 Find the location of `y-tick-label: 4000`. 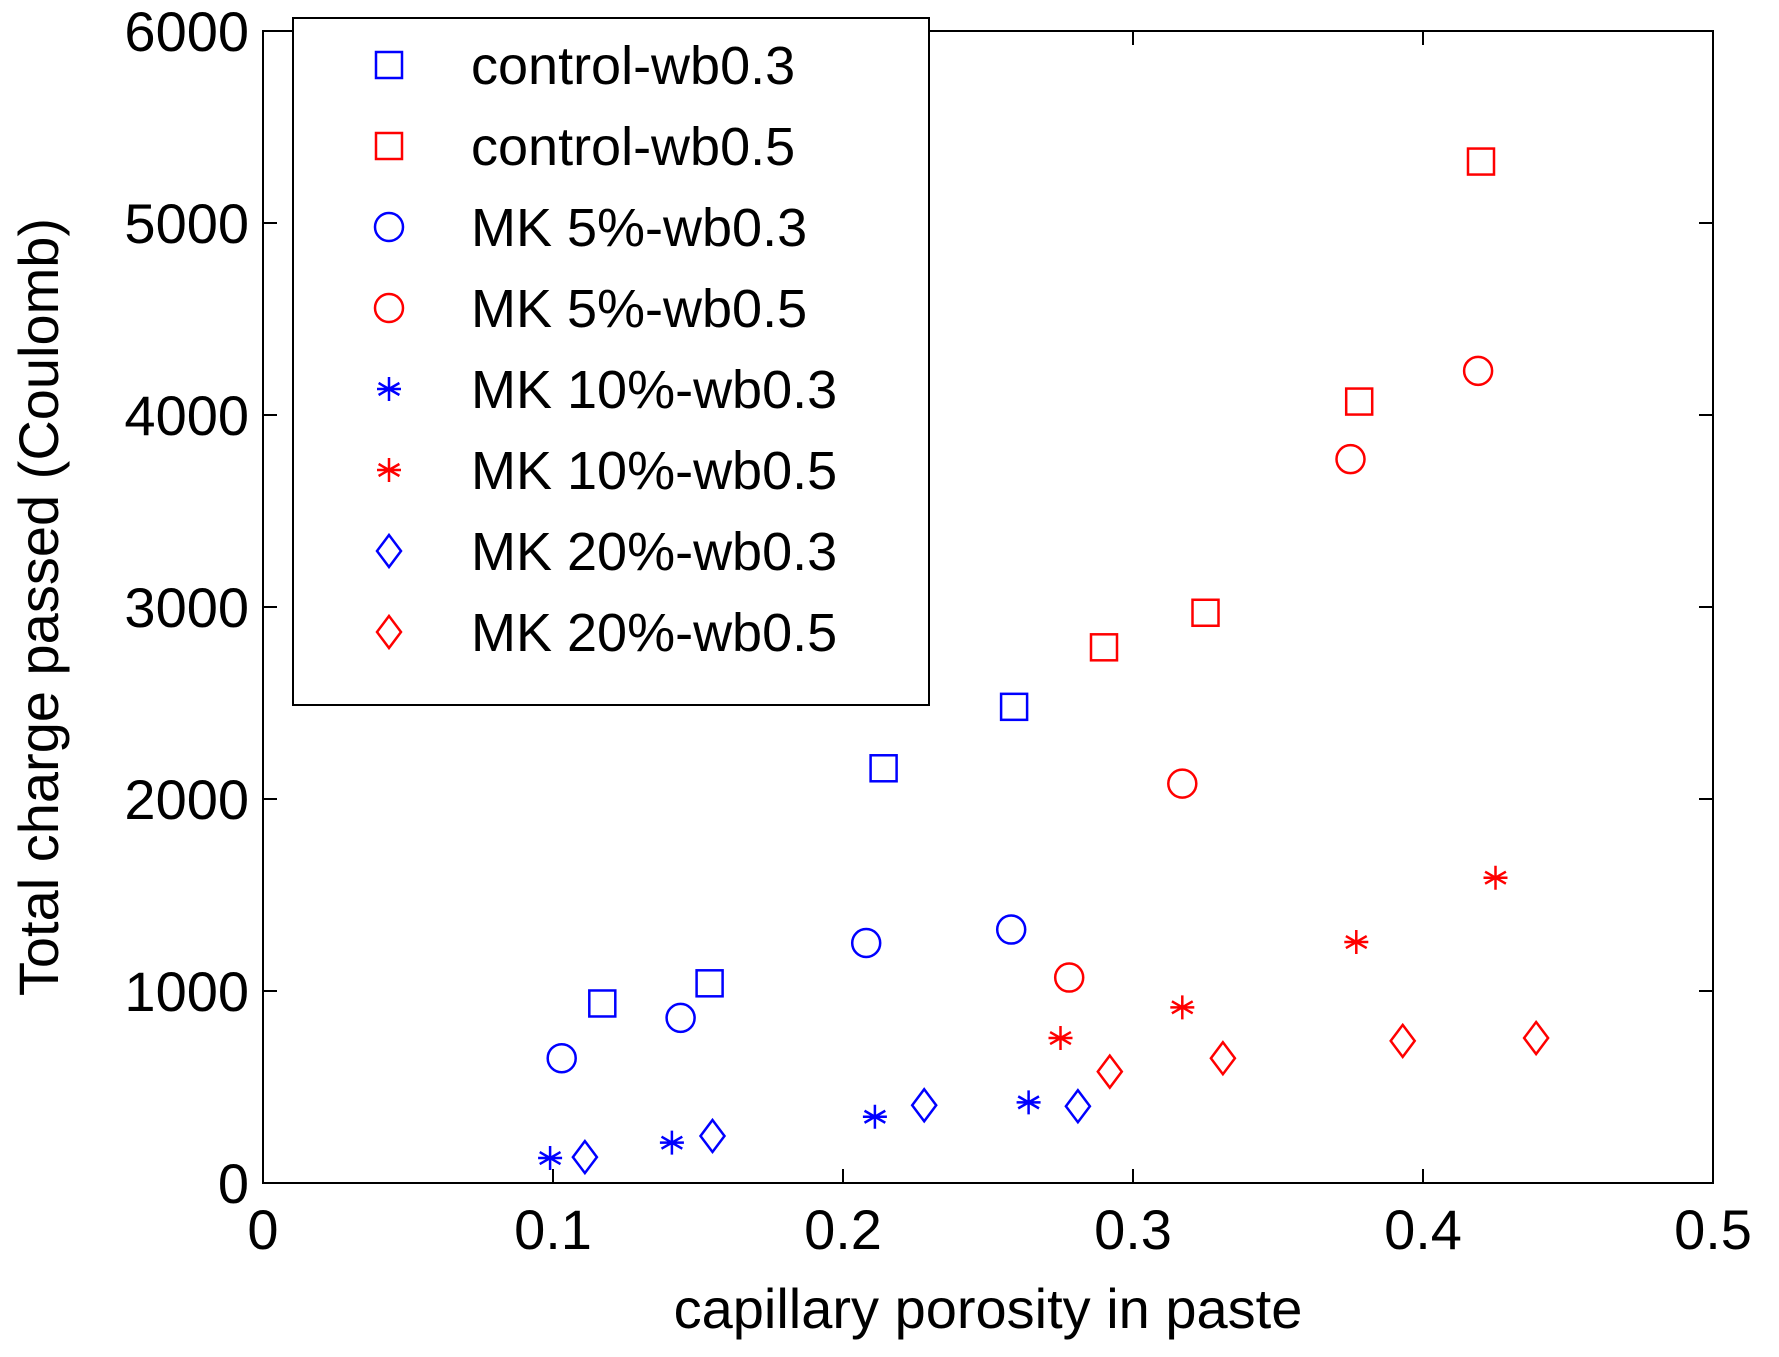

y-tick-label: 4000 is located at coordinates (186, 415).